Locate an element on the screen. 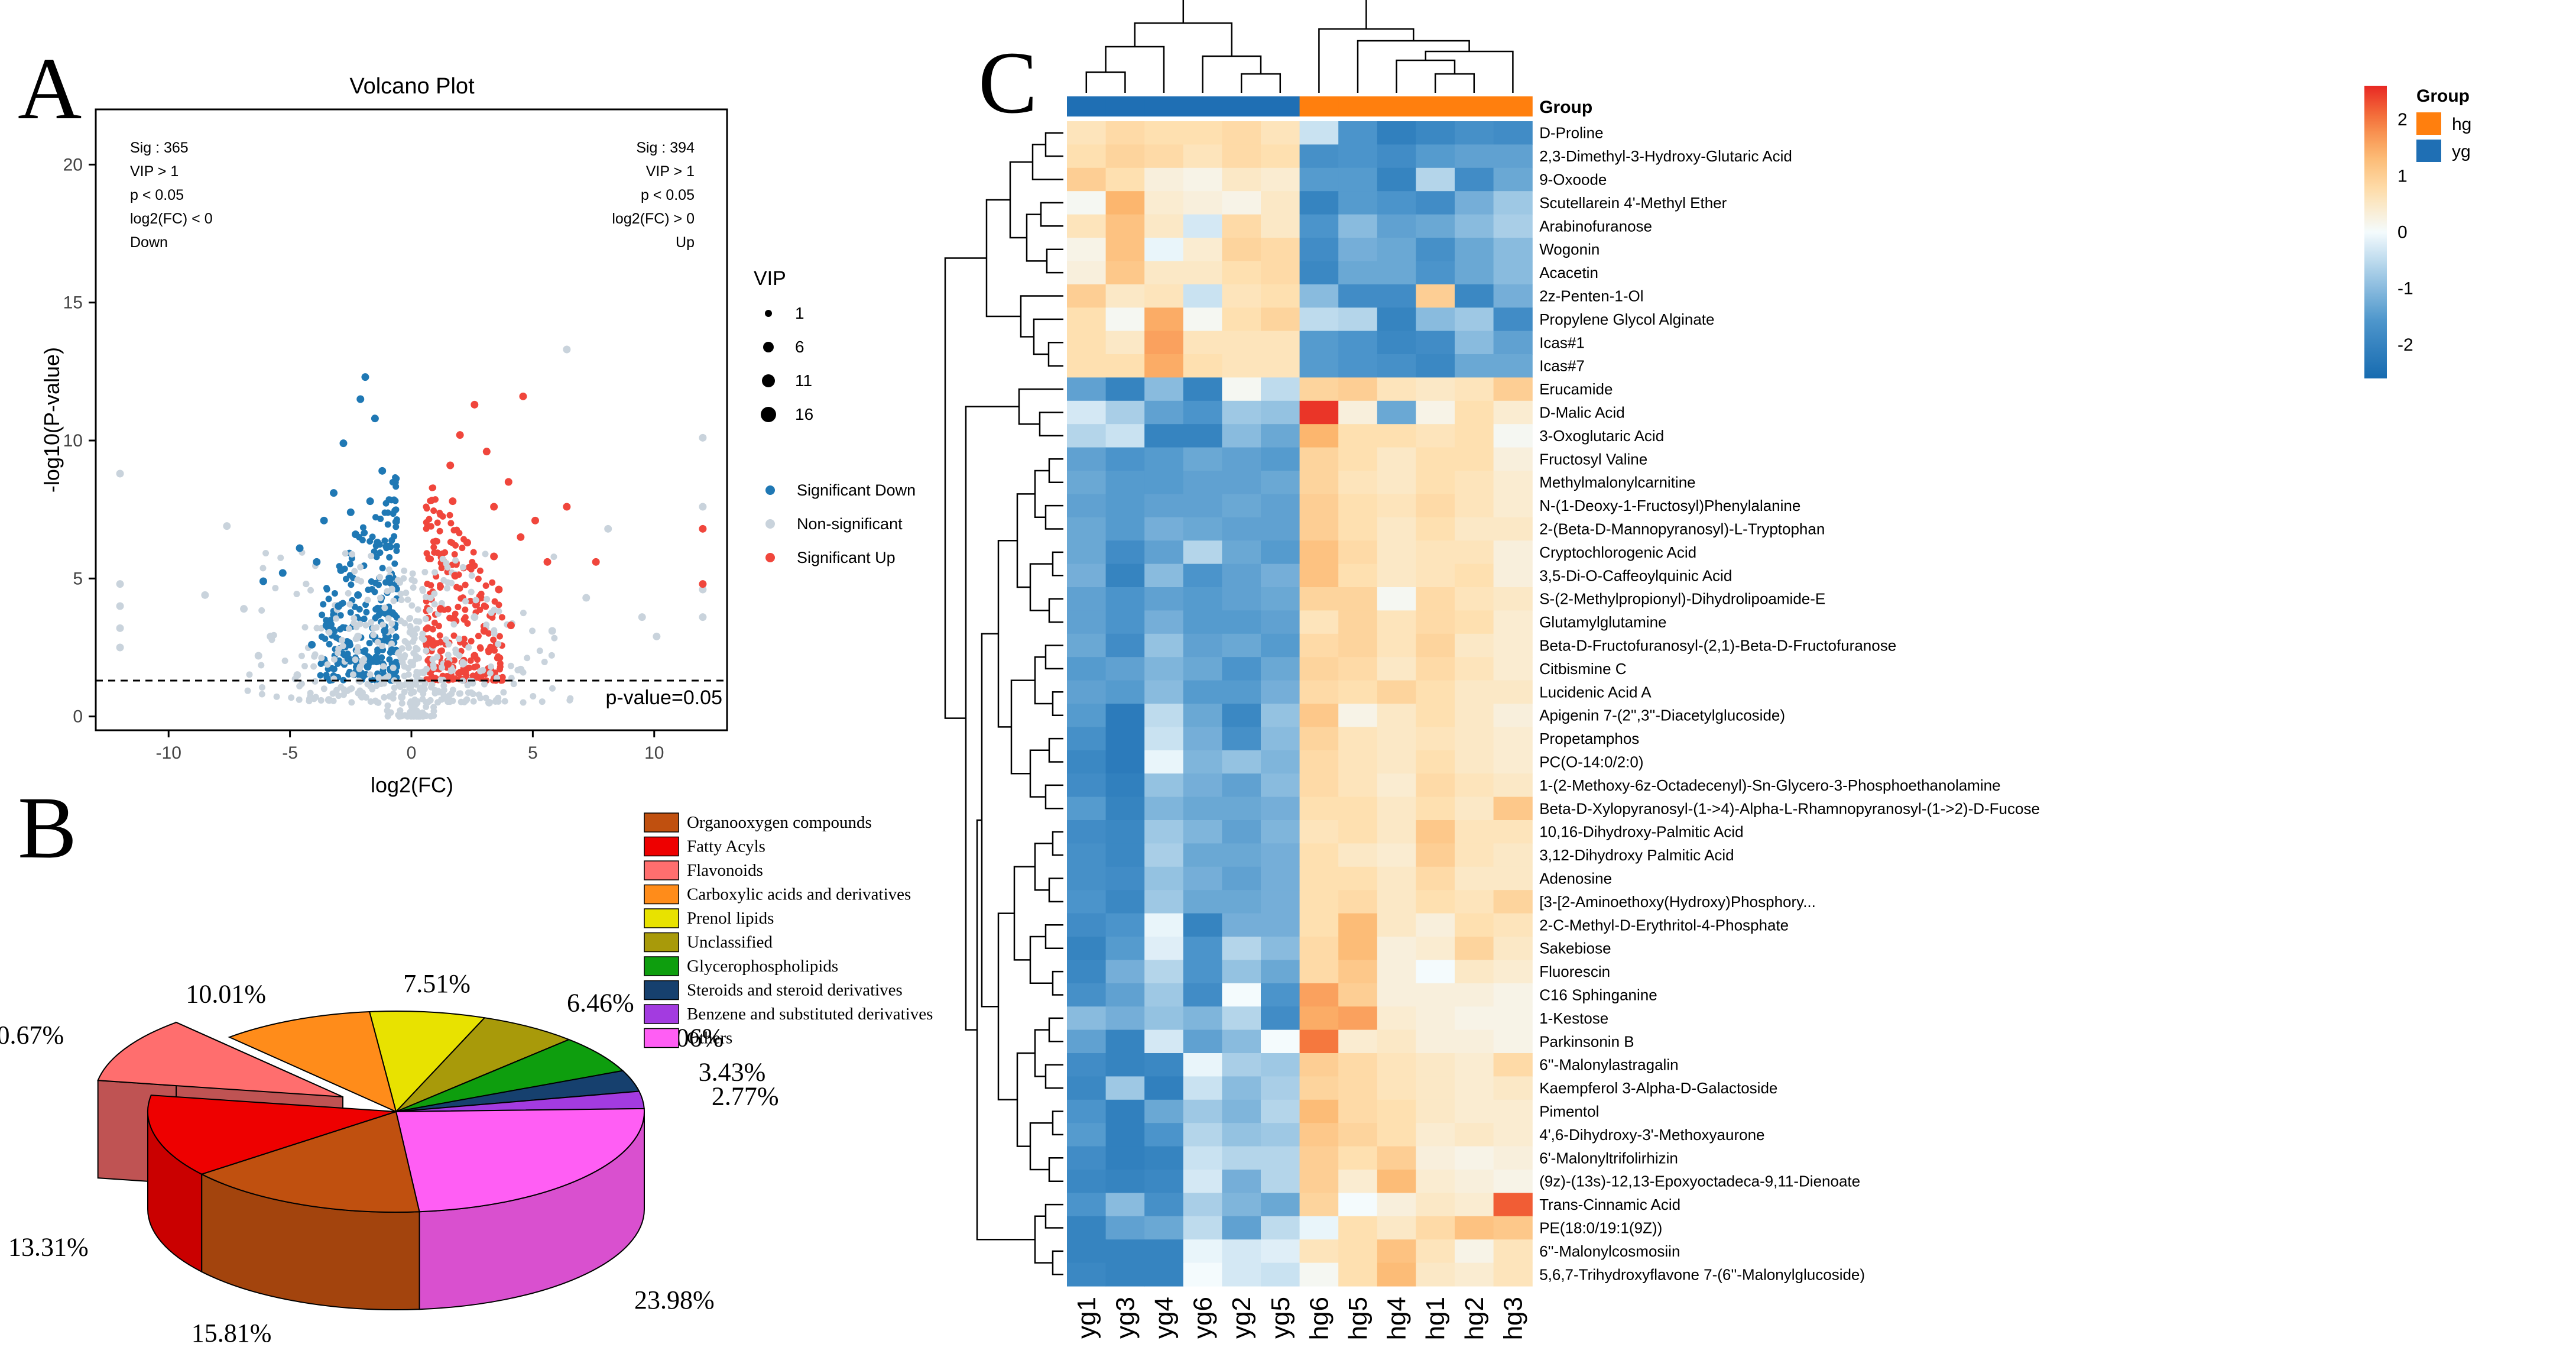 The image size is (2576, 1360). pie-slice is located at coordinates (272, 1135).